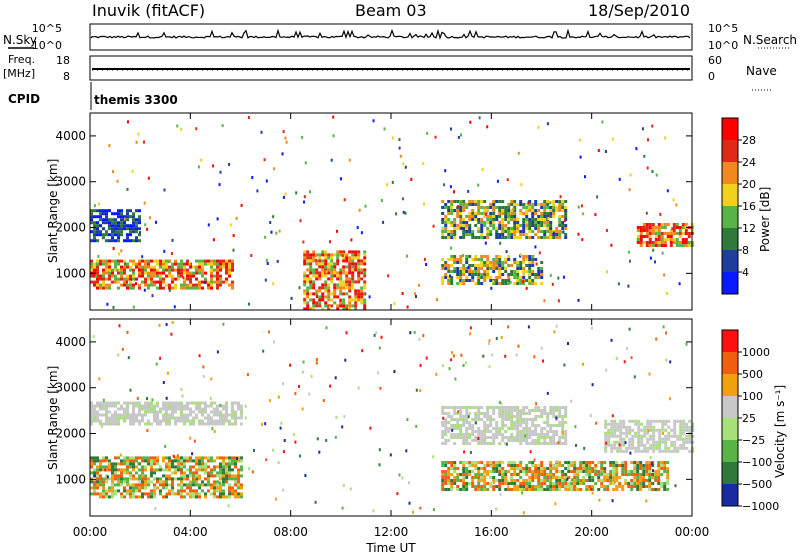 This screenshot has width=800, height=554. What do you see at coordinates (730, 283) in the screenshot?
I see `colorbar-segment` at bounding box center [730, 283].